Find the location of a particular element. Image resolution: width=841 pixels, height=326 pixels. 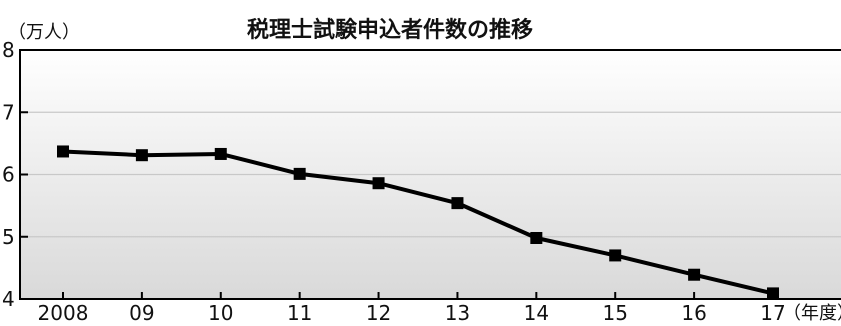

x-tick-label: 17 is located at coordinates (772, 313).